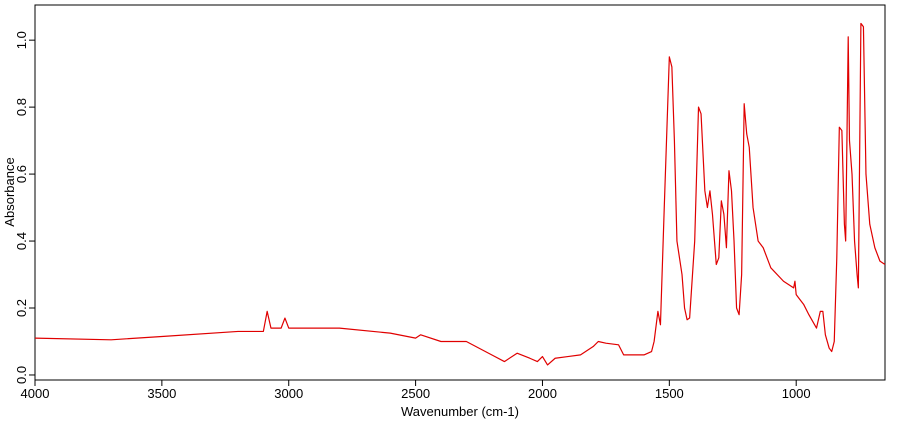 This screenshot has height=425, width=900. I want to click on y-tick-label: 0.4, so click(21, 241).